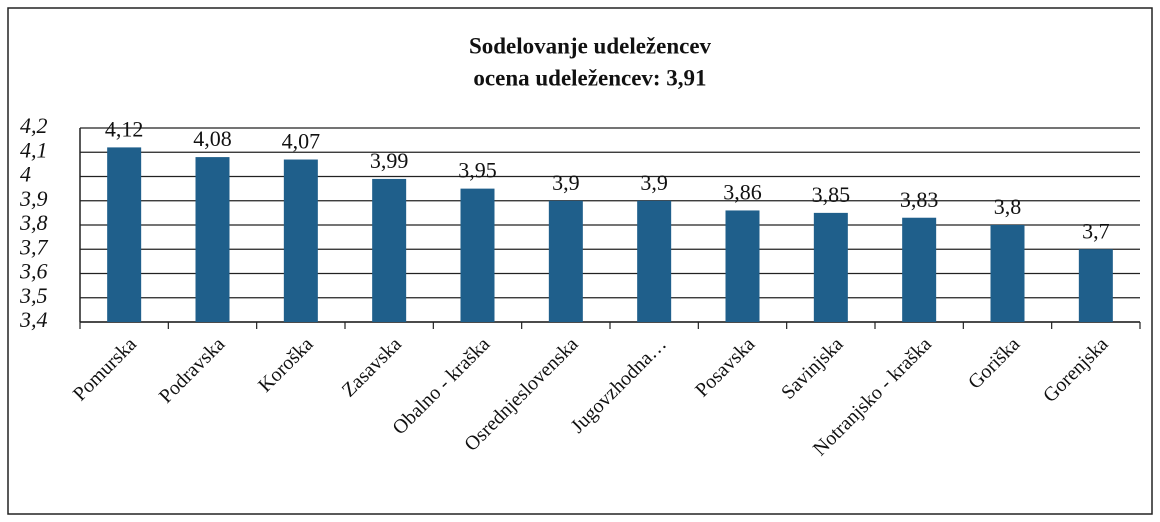 This screenshot has width=1160, height=522. What do you see at coordinates (589, 77) in the screenshot?
I see `chart-subtitle: ocena udeležencev: 3,91` at bounding box center [589, 77].